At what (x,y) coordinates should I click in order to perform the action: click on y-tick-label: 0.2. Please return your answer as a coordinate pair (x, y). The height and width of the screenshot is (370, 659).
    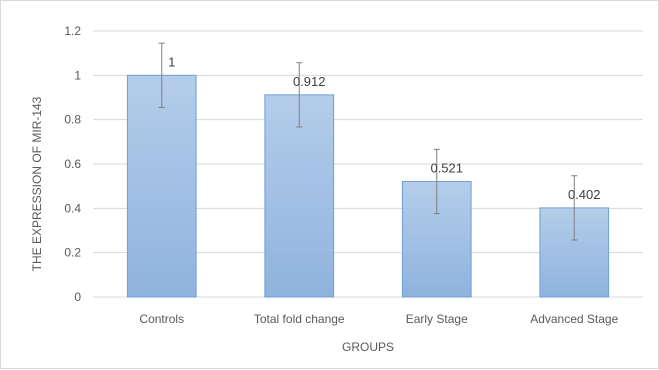
    Looking at the image, I should click on (72, 253).